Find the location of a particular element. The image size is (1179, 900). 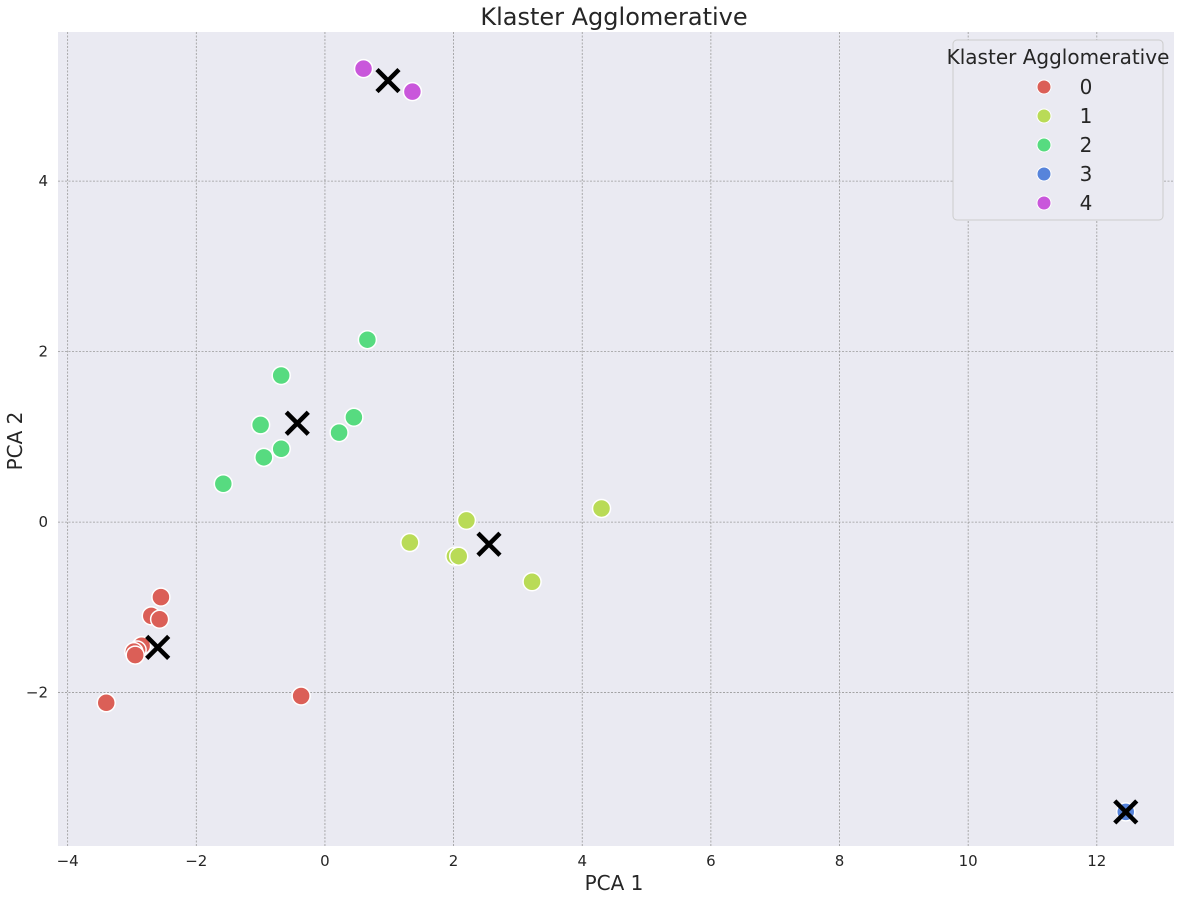

x-tick-label: −4 is located at coordinates (68, 861).